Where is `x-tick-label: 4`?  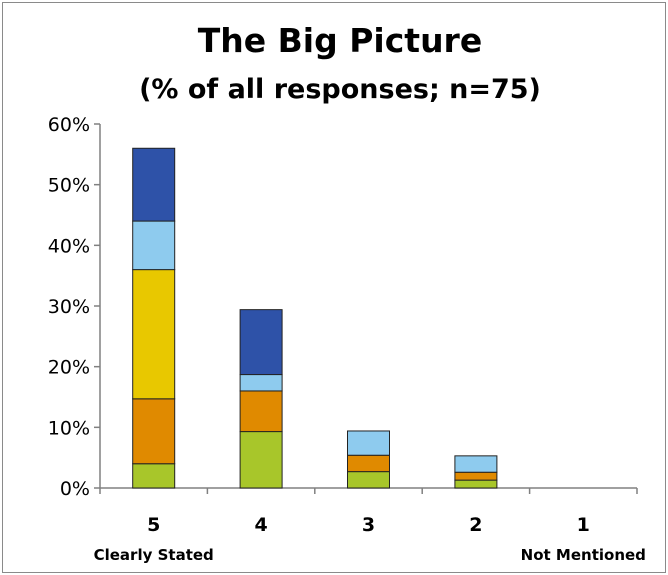
x-tick-label: 4 is located at coordinates (260, 525).